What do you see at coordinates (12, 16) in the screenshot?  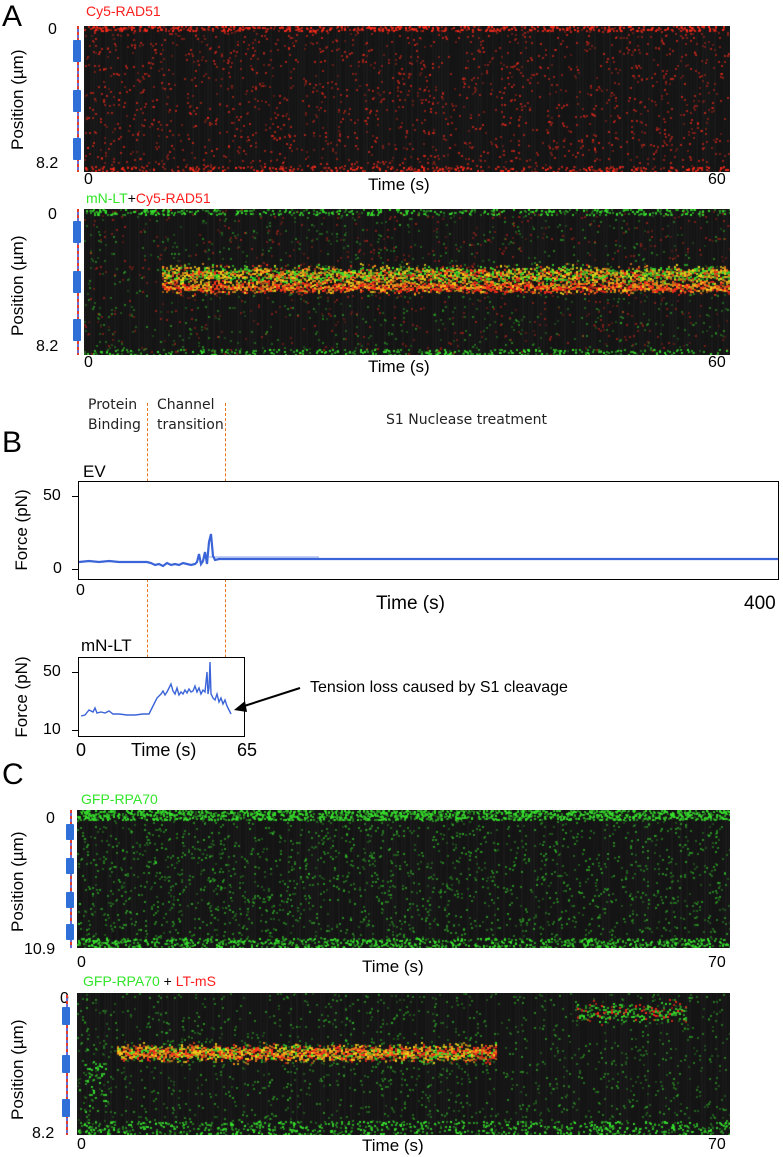 I see `panel-a-letter: A` at bounding box center [12, 16].